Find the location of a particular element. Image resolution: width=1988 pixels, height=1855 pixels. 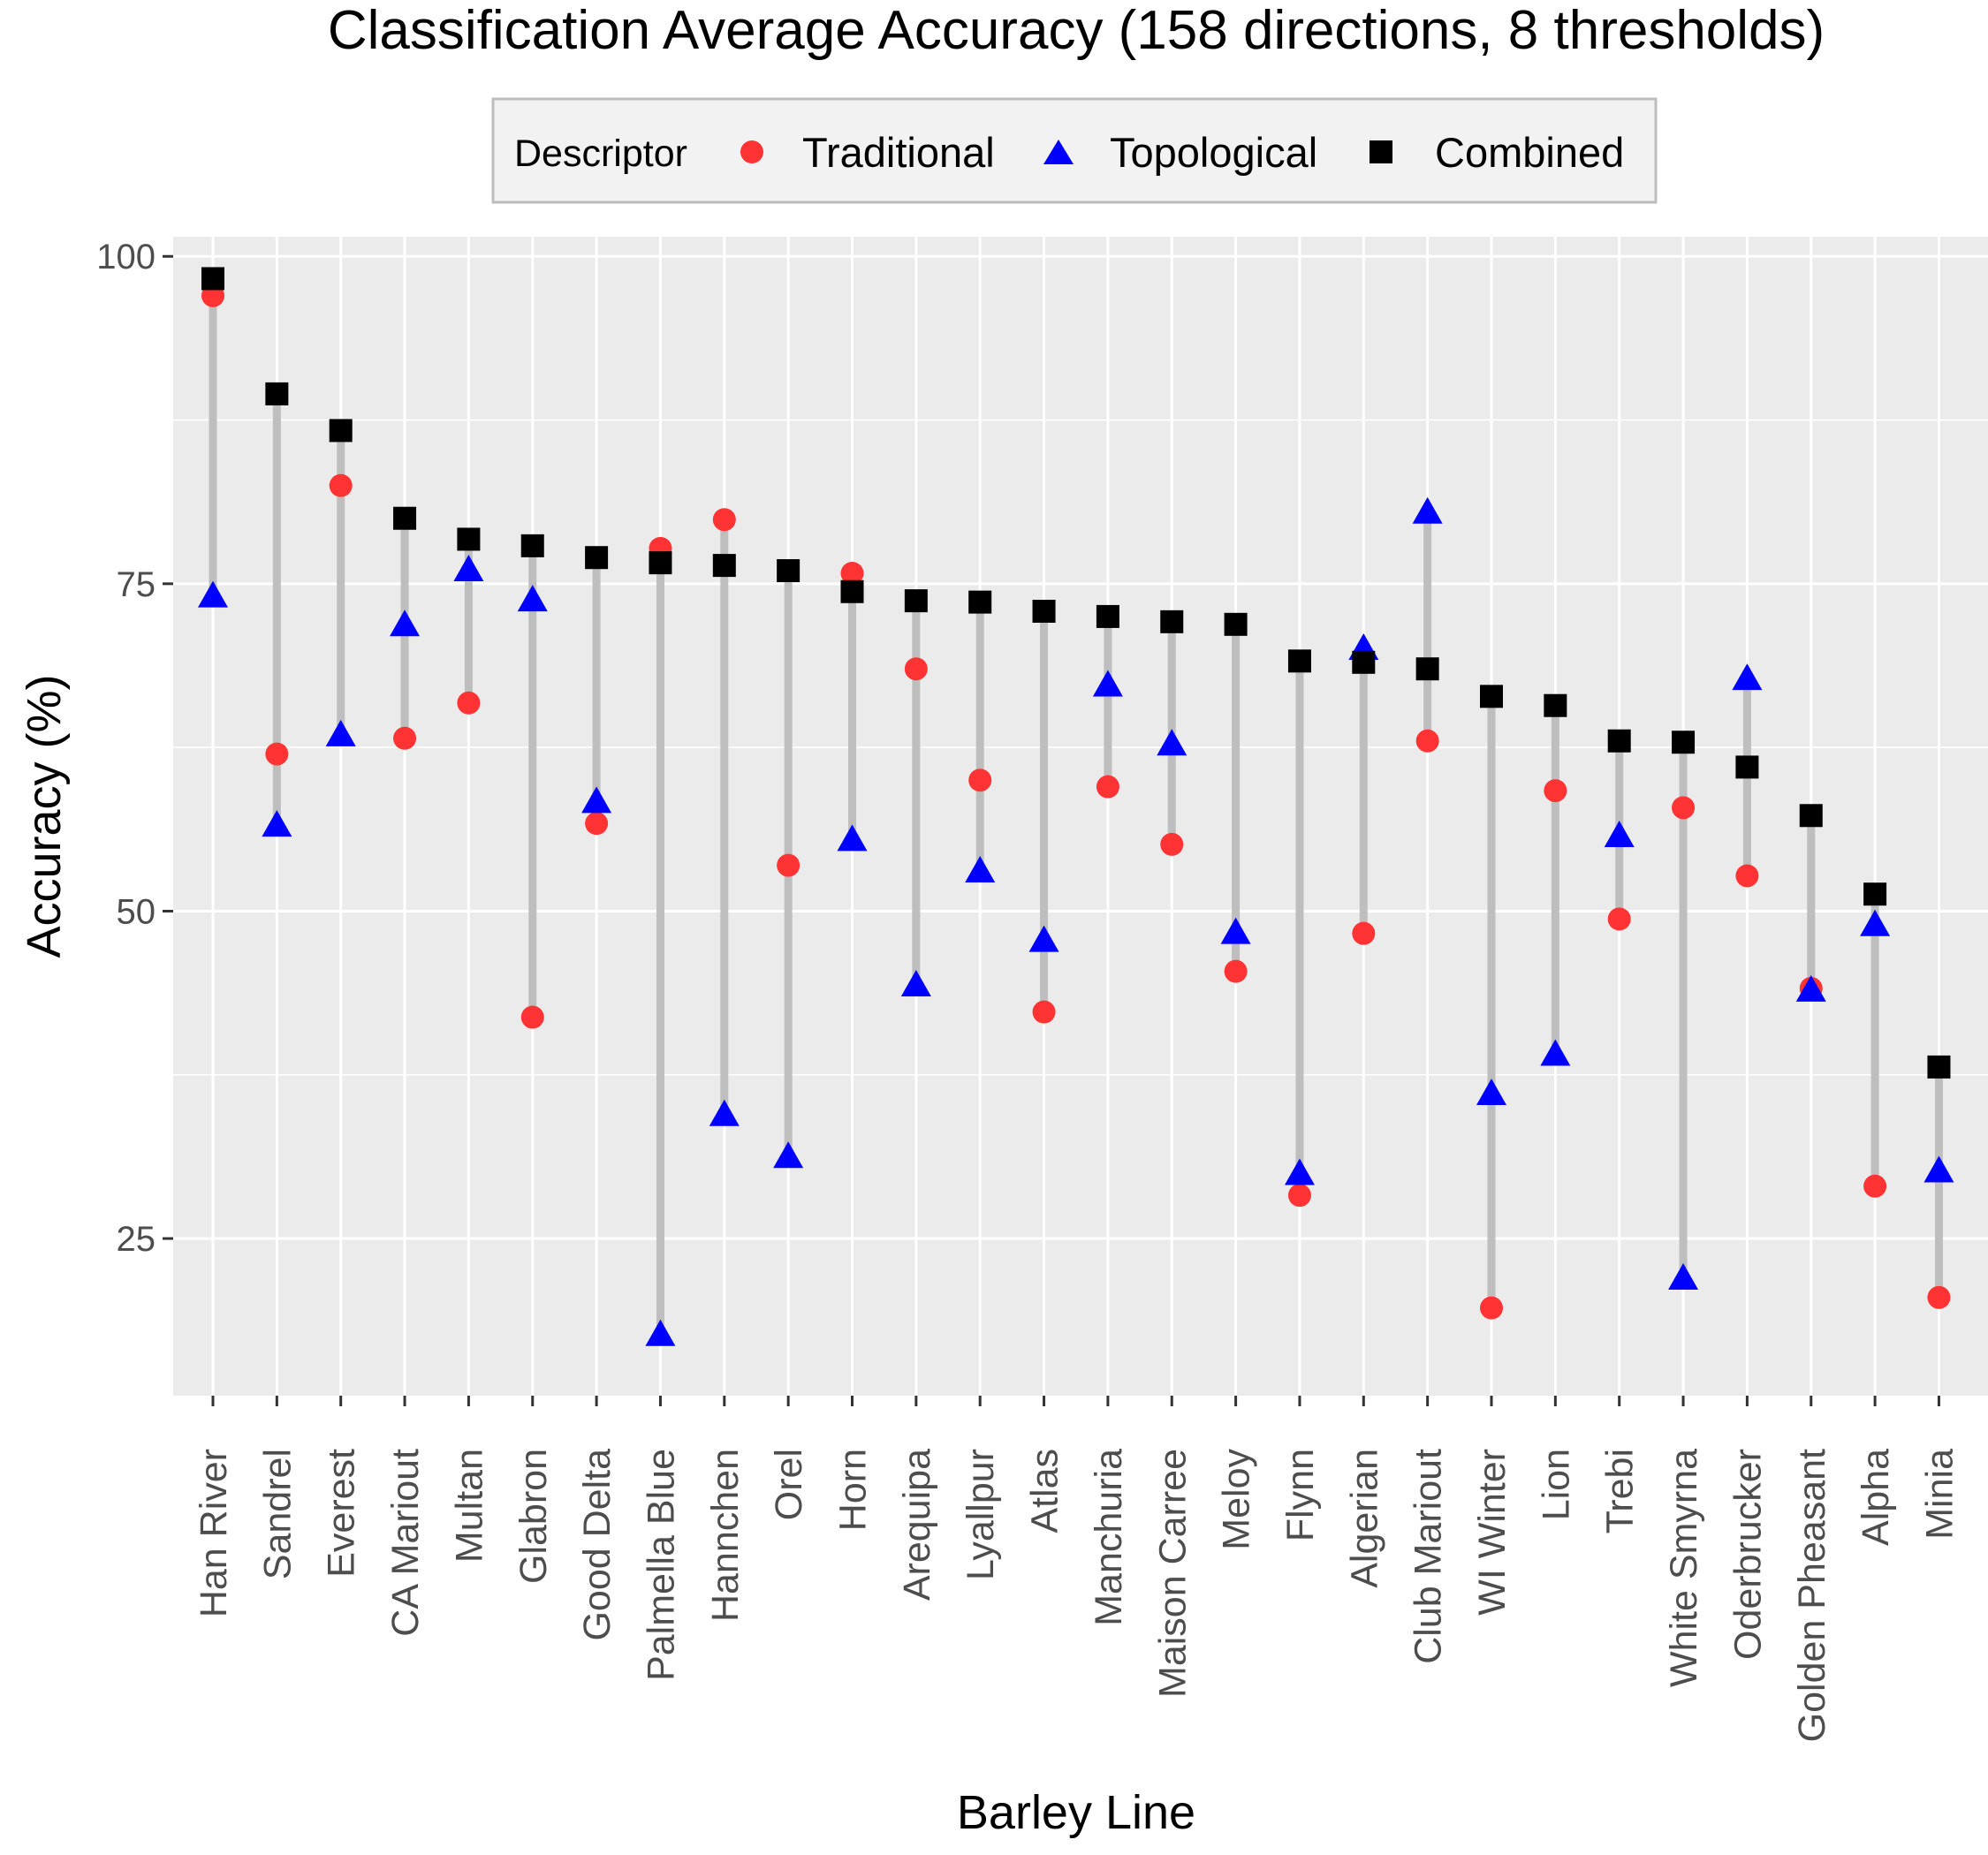

legend-traditional-marker is located at coordinates (751, 151).